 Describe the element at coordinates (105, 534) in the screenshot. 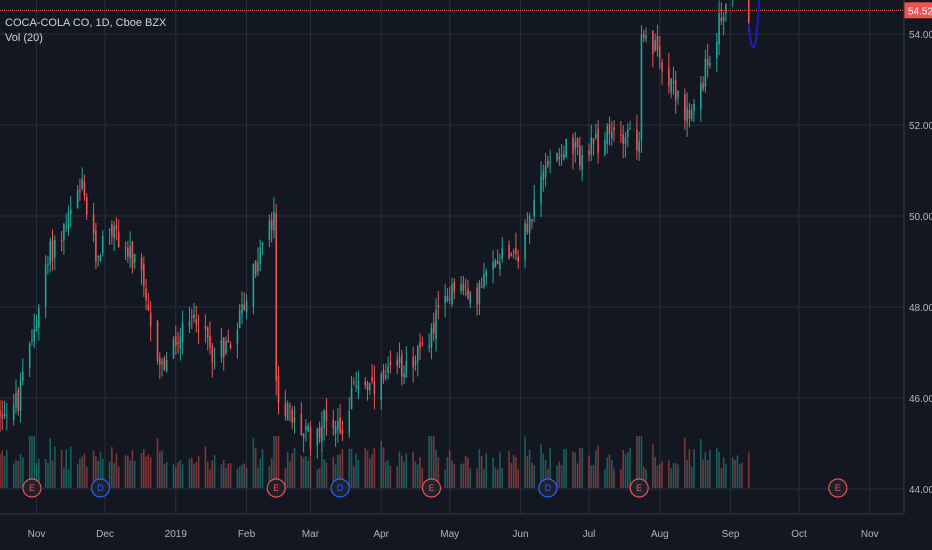

I see `time-tick-label: Dec` at that location.